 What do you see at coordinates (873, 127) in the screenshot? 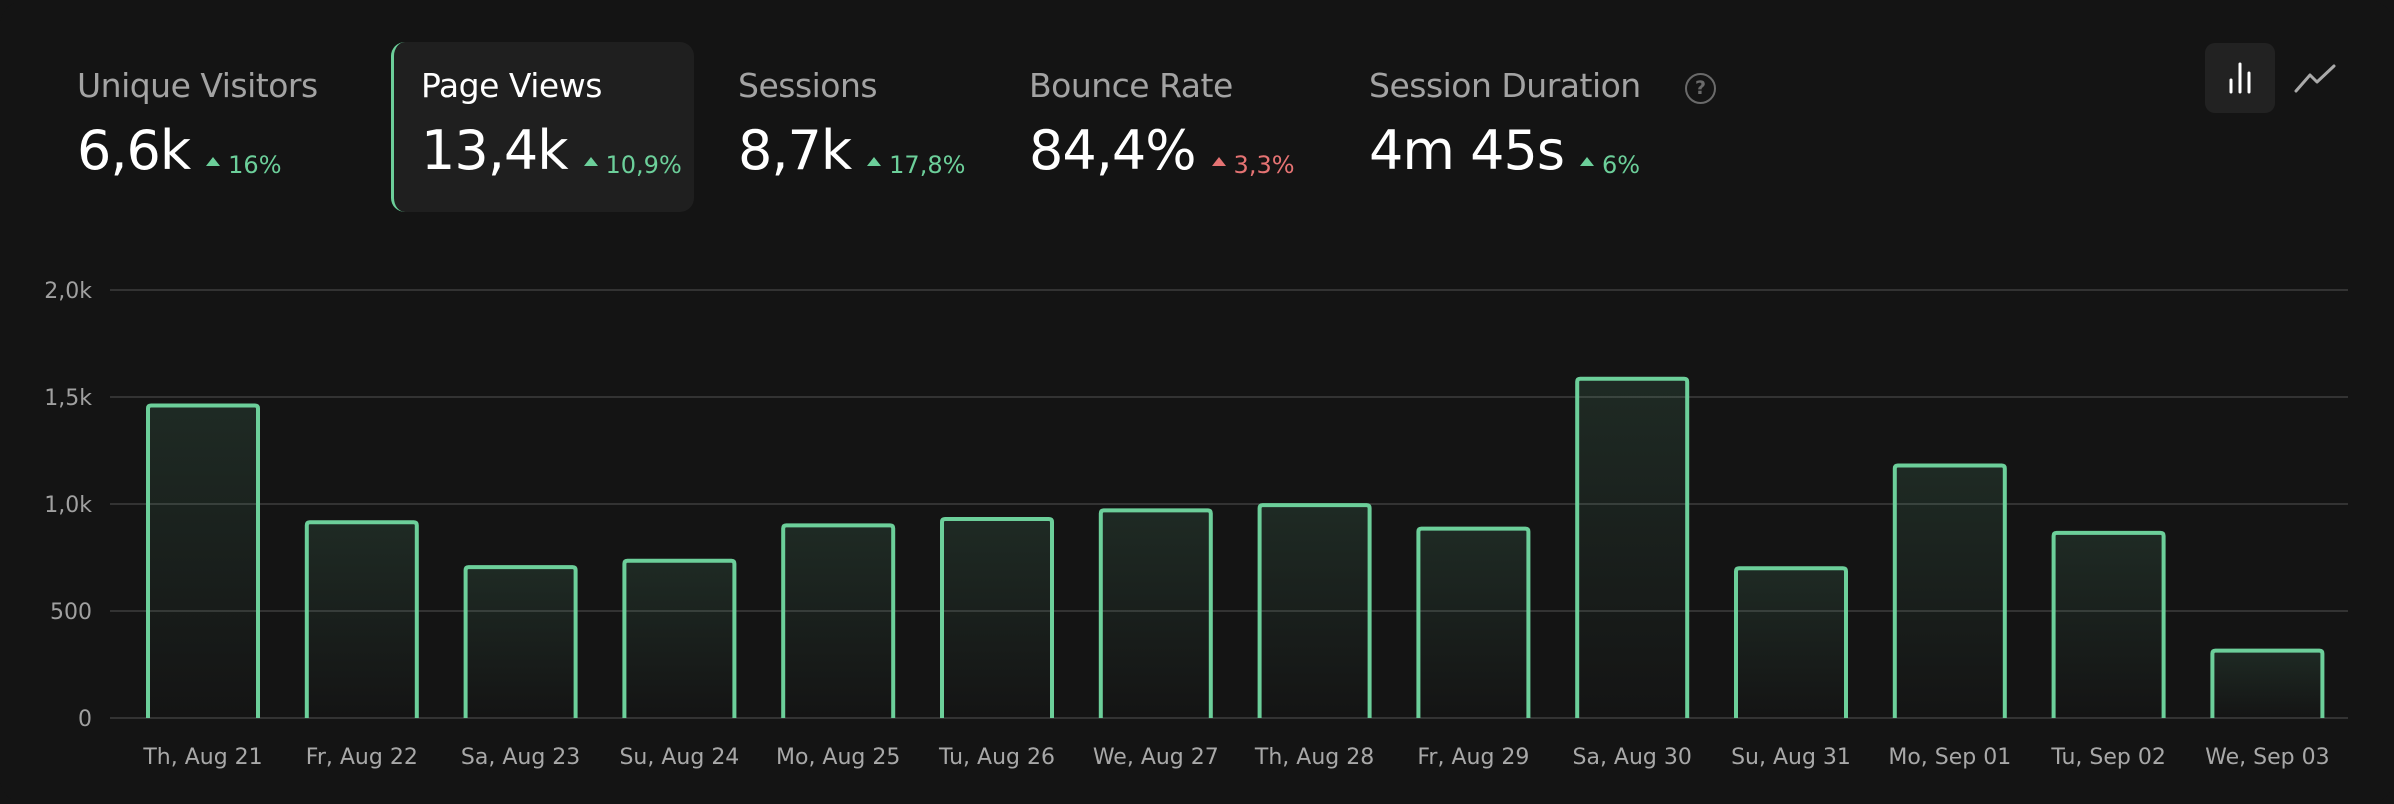
I see `metric-card-sessions: Sessions 8,7k 17,8%` at bounding box center [873, 127].